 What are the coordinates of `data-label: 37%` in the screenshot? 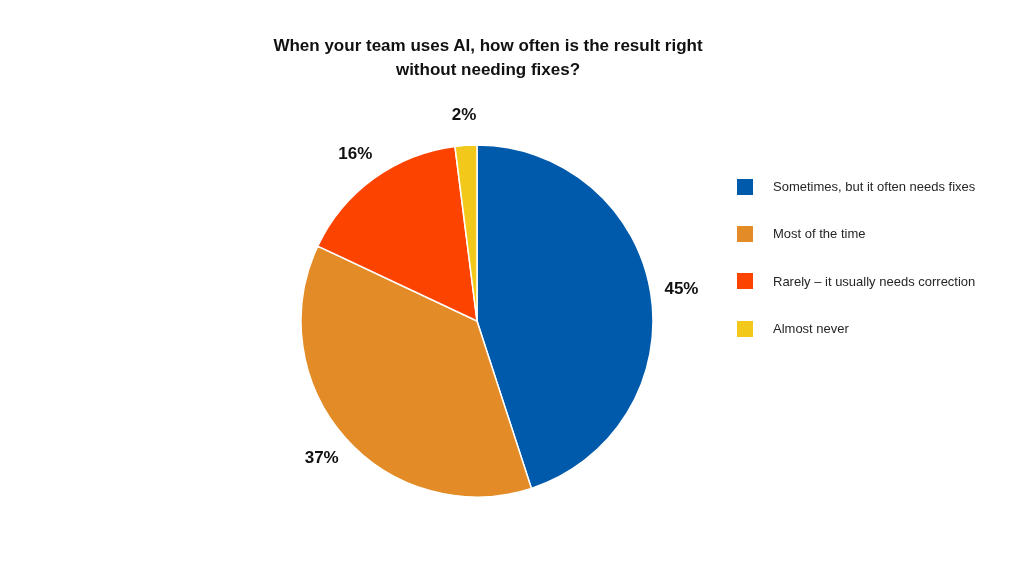 It's located at (321, 458).